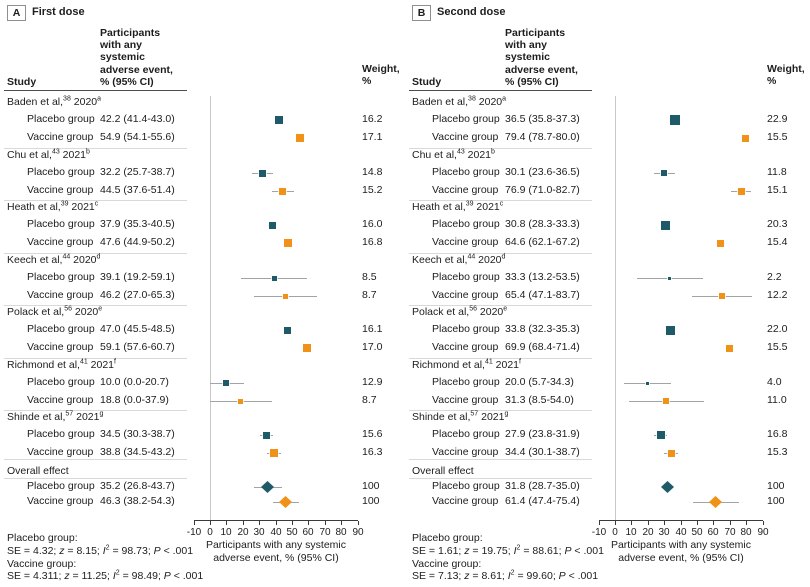 Image resolution: width=810 pixels, height=587 pixels. I want to click on weight-value: 2.2, so click(774, 277).